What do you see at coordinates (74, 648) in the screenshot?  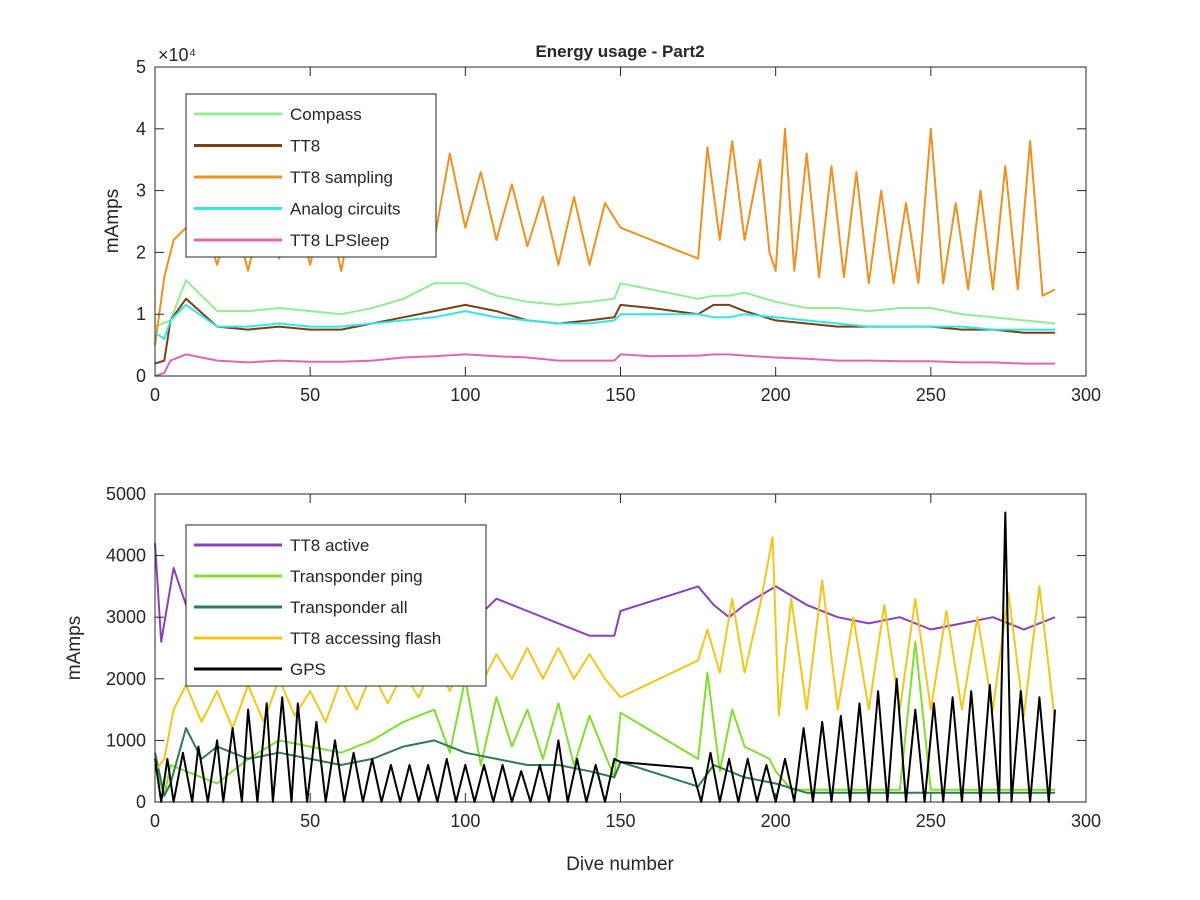 I see `bottom-y-axis-label: mAmps` at bounding box center [74, 648].